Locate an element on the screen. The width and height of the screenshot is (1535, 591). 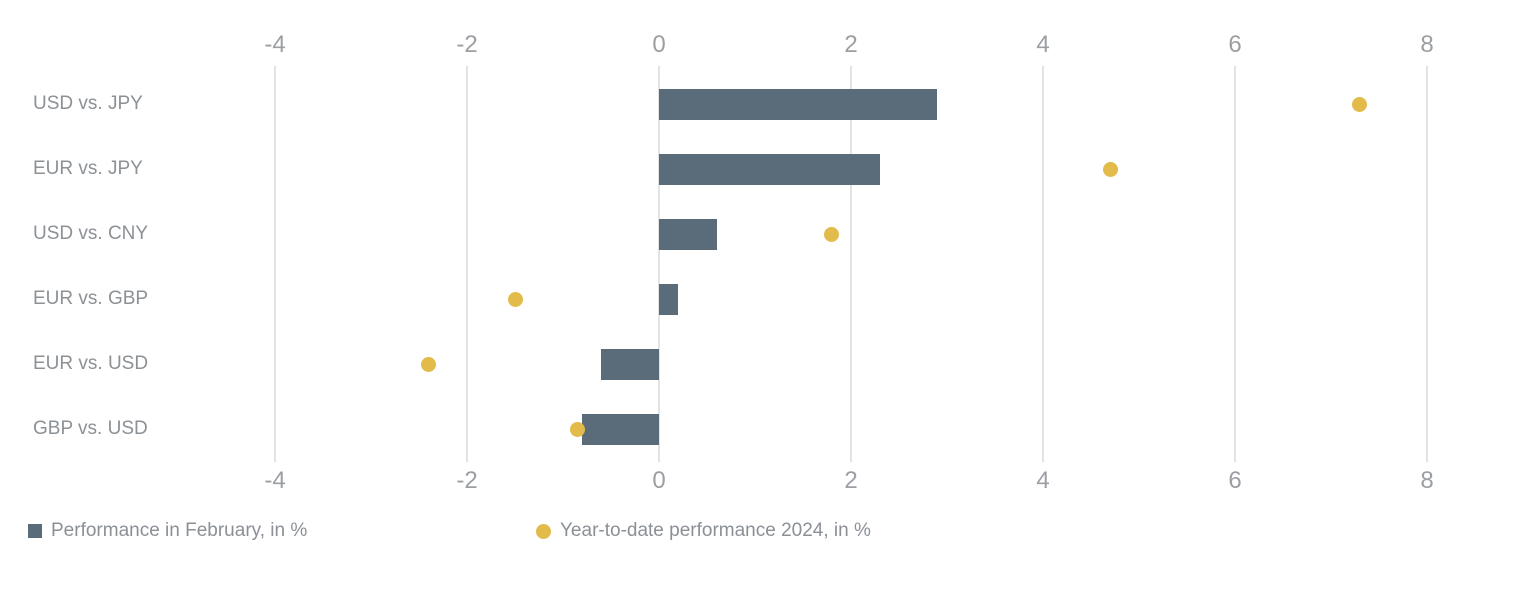
x-tick-label-bottom: 8 is located at coordinates (1427, 480).